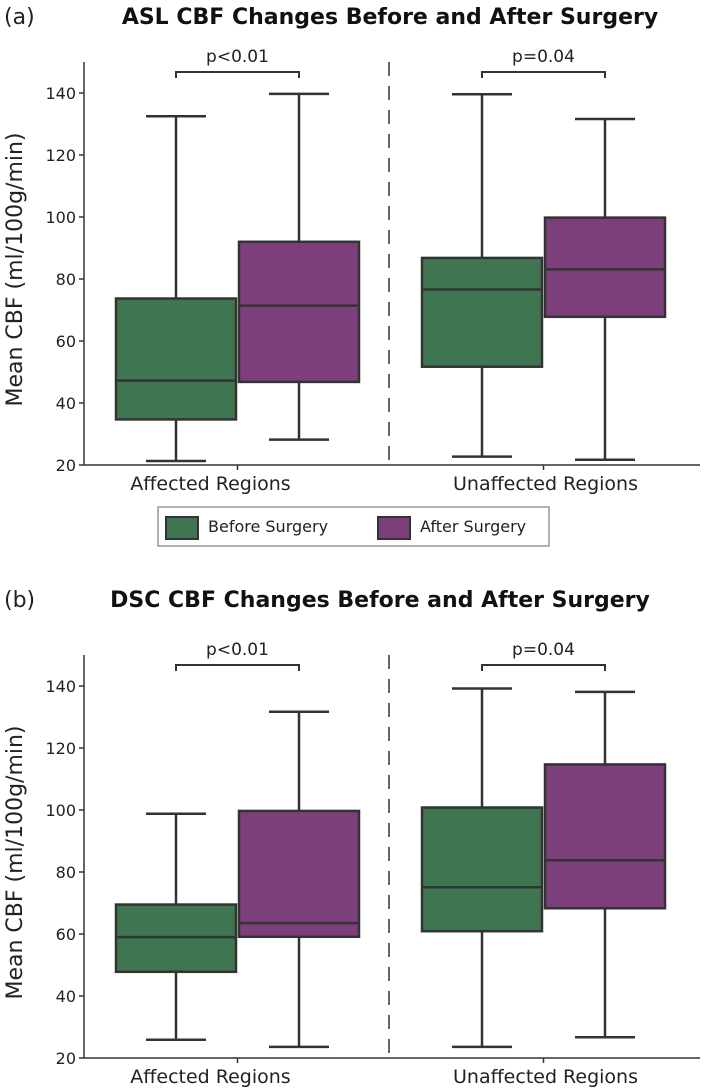  Describe the element at coordinates (19, 600) in the screenshot. I see `panel-label: (b)` at that location.